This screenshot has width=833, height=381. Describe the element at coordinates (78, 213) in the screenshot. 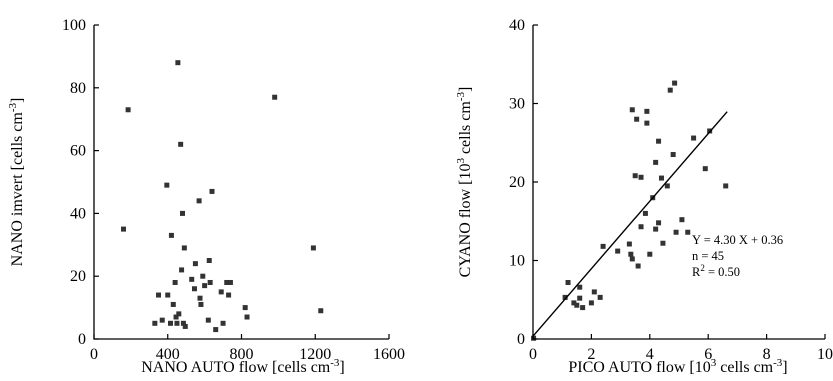

I see `left-y-tick-label: 40` at that location.